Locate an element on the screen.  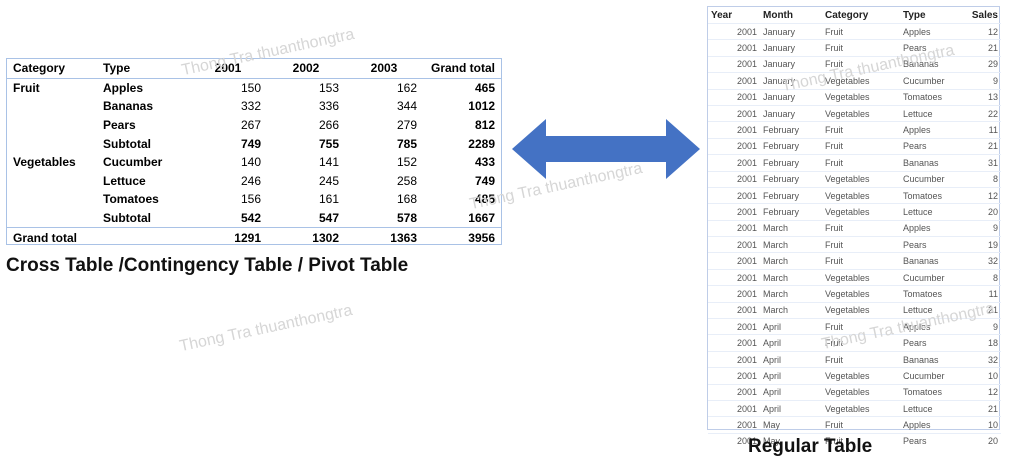
pivot-total-cell: 465 is located at coordinates (484, 87).